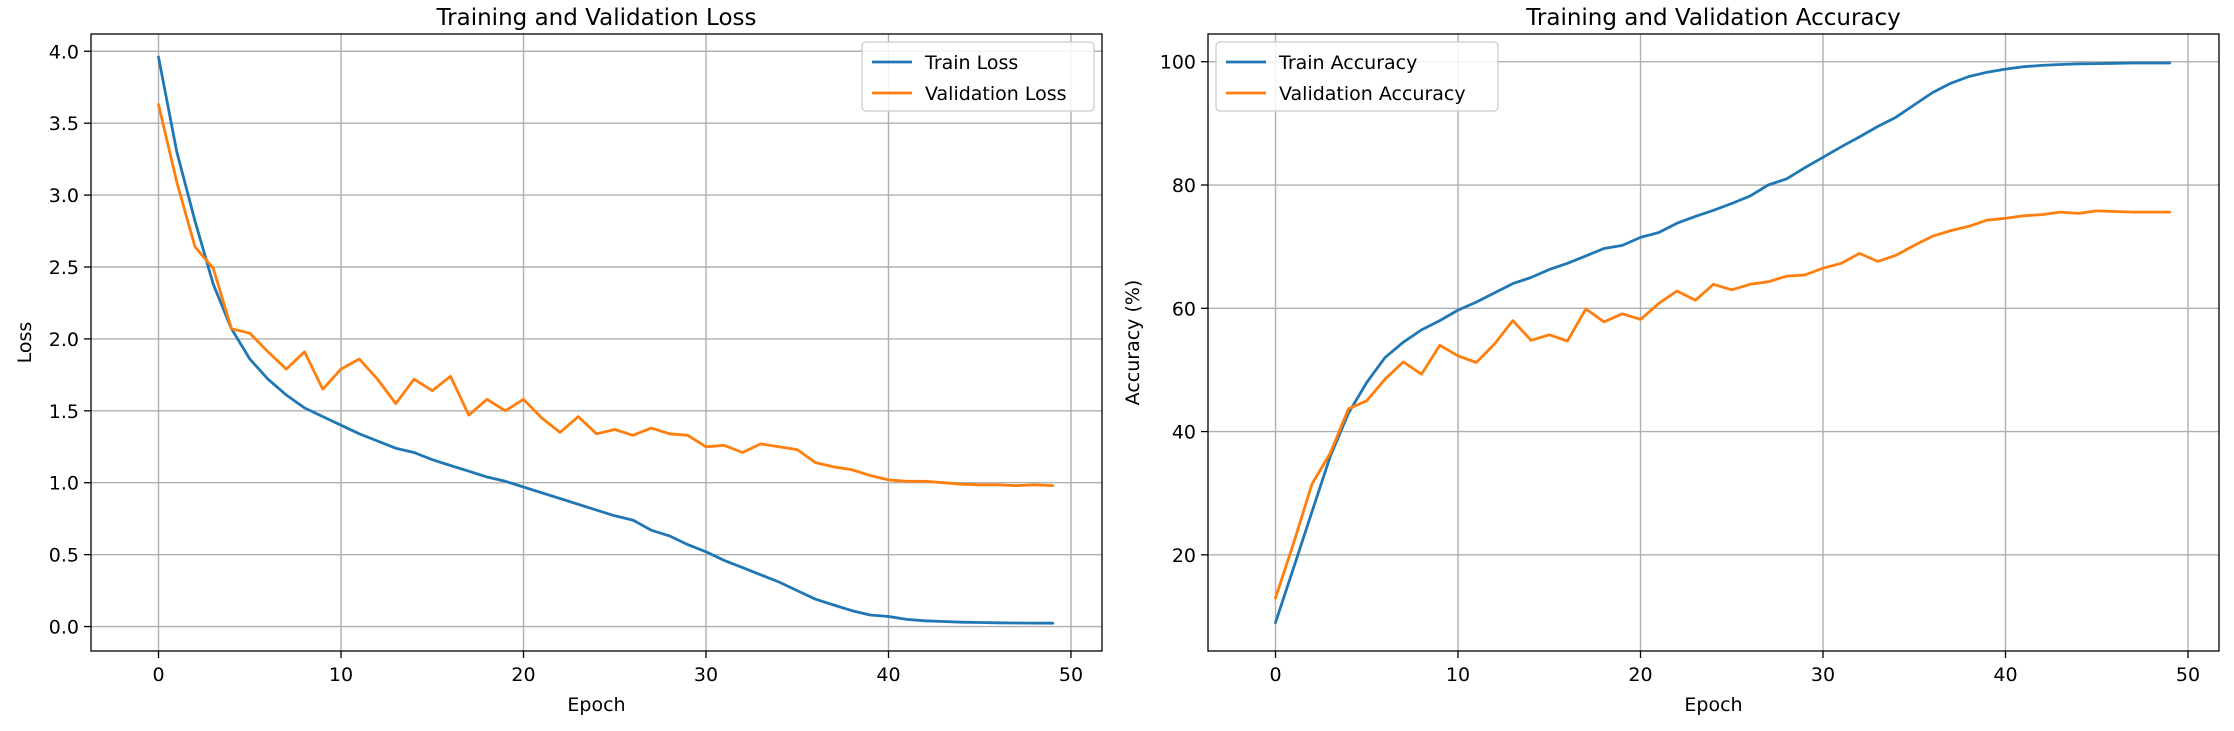 Image resolution: width=2234 pixels, height=731 pixels. Describe the element at coordinates (1184, 556) in the screenshot. I see `accuracy-y-tick-label: 20` at that location.